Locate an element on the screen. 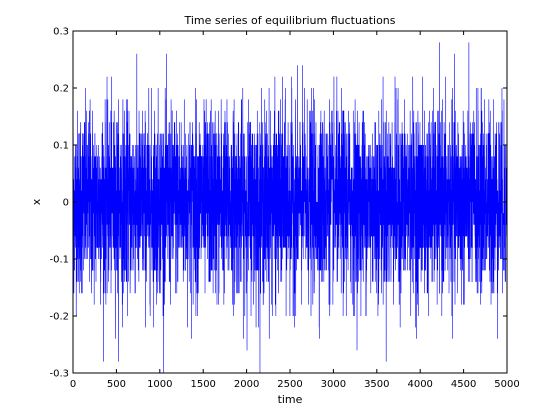 The width and height of the screenshot is (560, 420). x-axis-label: time is located at coordinates (290, 399).